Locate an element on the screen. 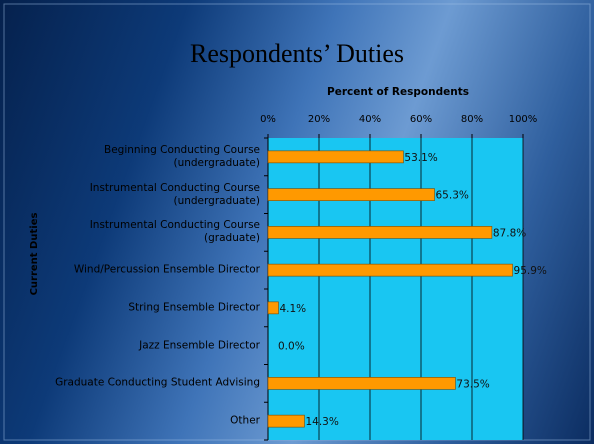 The height and width of the screenshot is (444, 594). y-tick-label: Jazz Ensemble Director is located at coordinates (199, 345).